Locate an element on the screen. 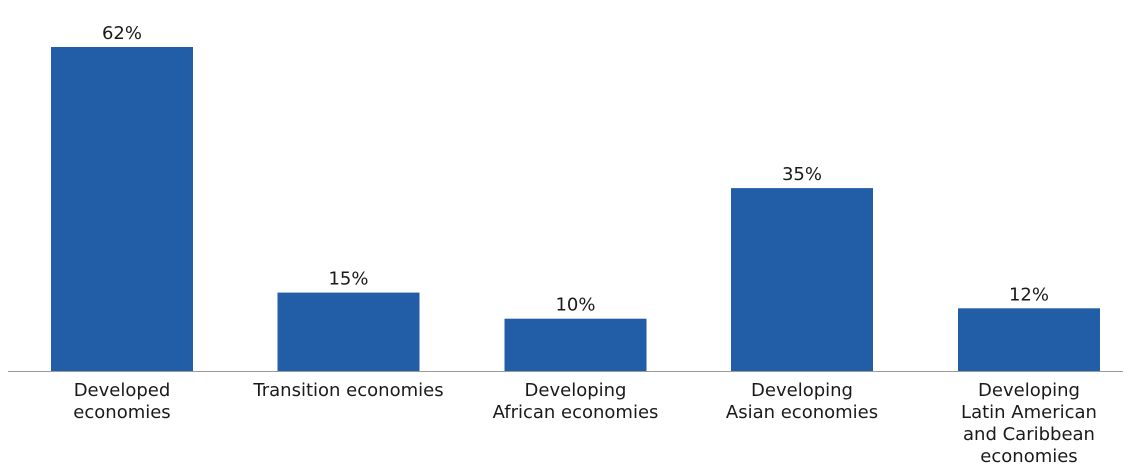  category-label-2: Developing African economies is located at coordinates (576, 401).